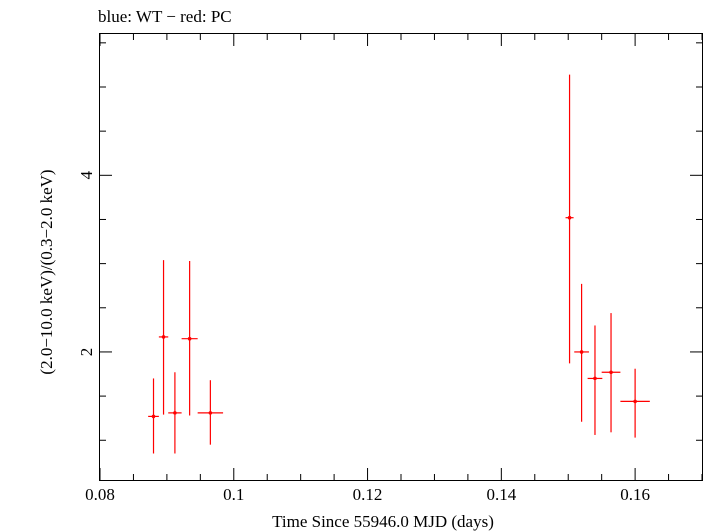  What do you see at coordinates (368, 494) in the screenshot?
I see `x-tick-label: 0.12` at bounding box center [368, 494].